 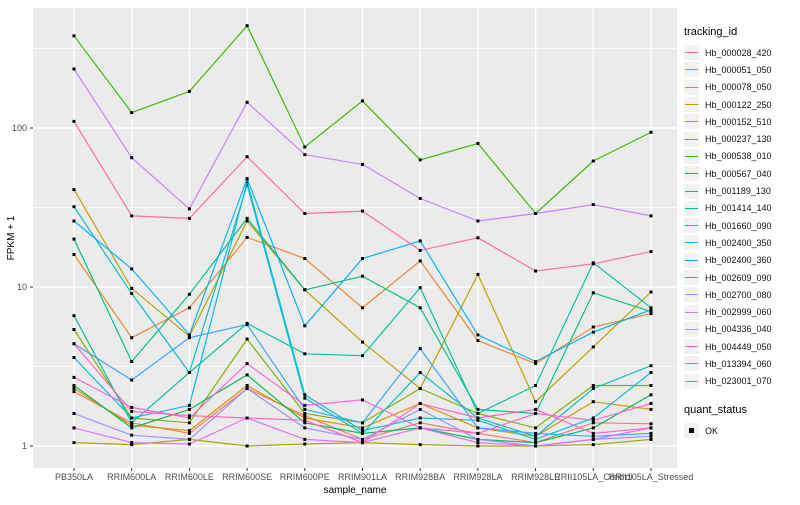 What do you see at coordinates (738, 52) in the screenshot?
I see `legend-item-label: Hb_000028_420` at bounding box center [738, 52].